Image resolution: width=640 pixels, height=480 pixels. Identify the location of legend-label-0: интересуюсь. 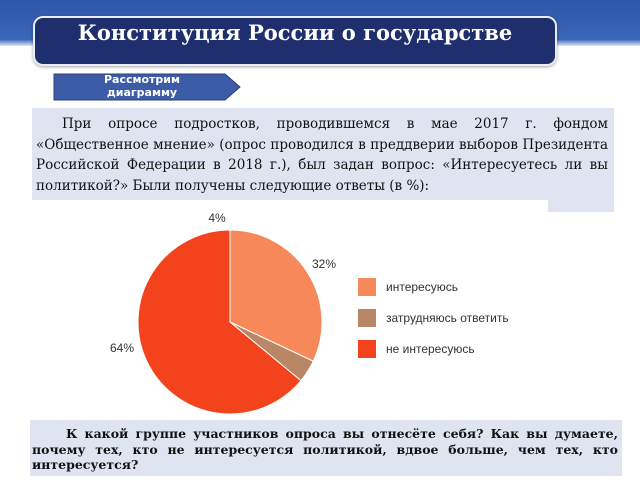
(422, 287).